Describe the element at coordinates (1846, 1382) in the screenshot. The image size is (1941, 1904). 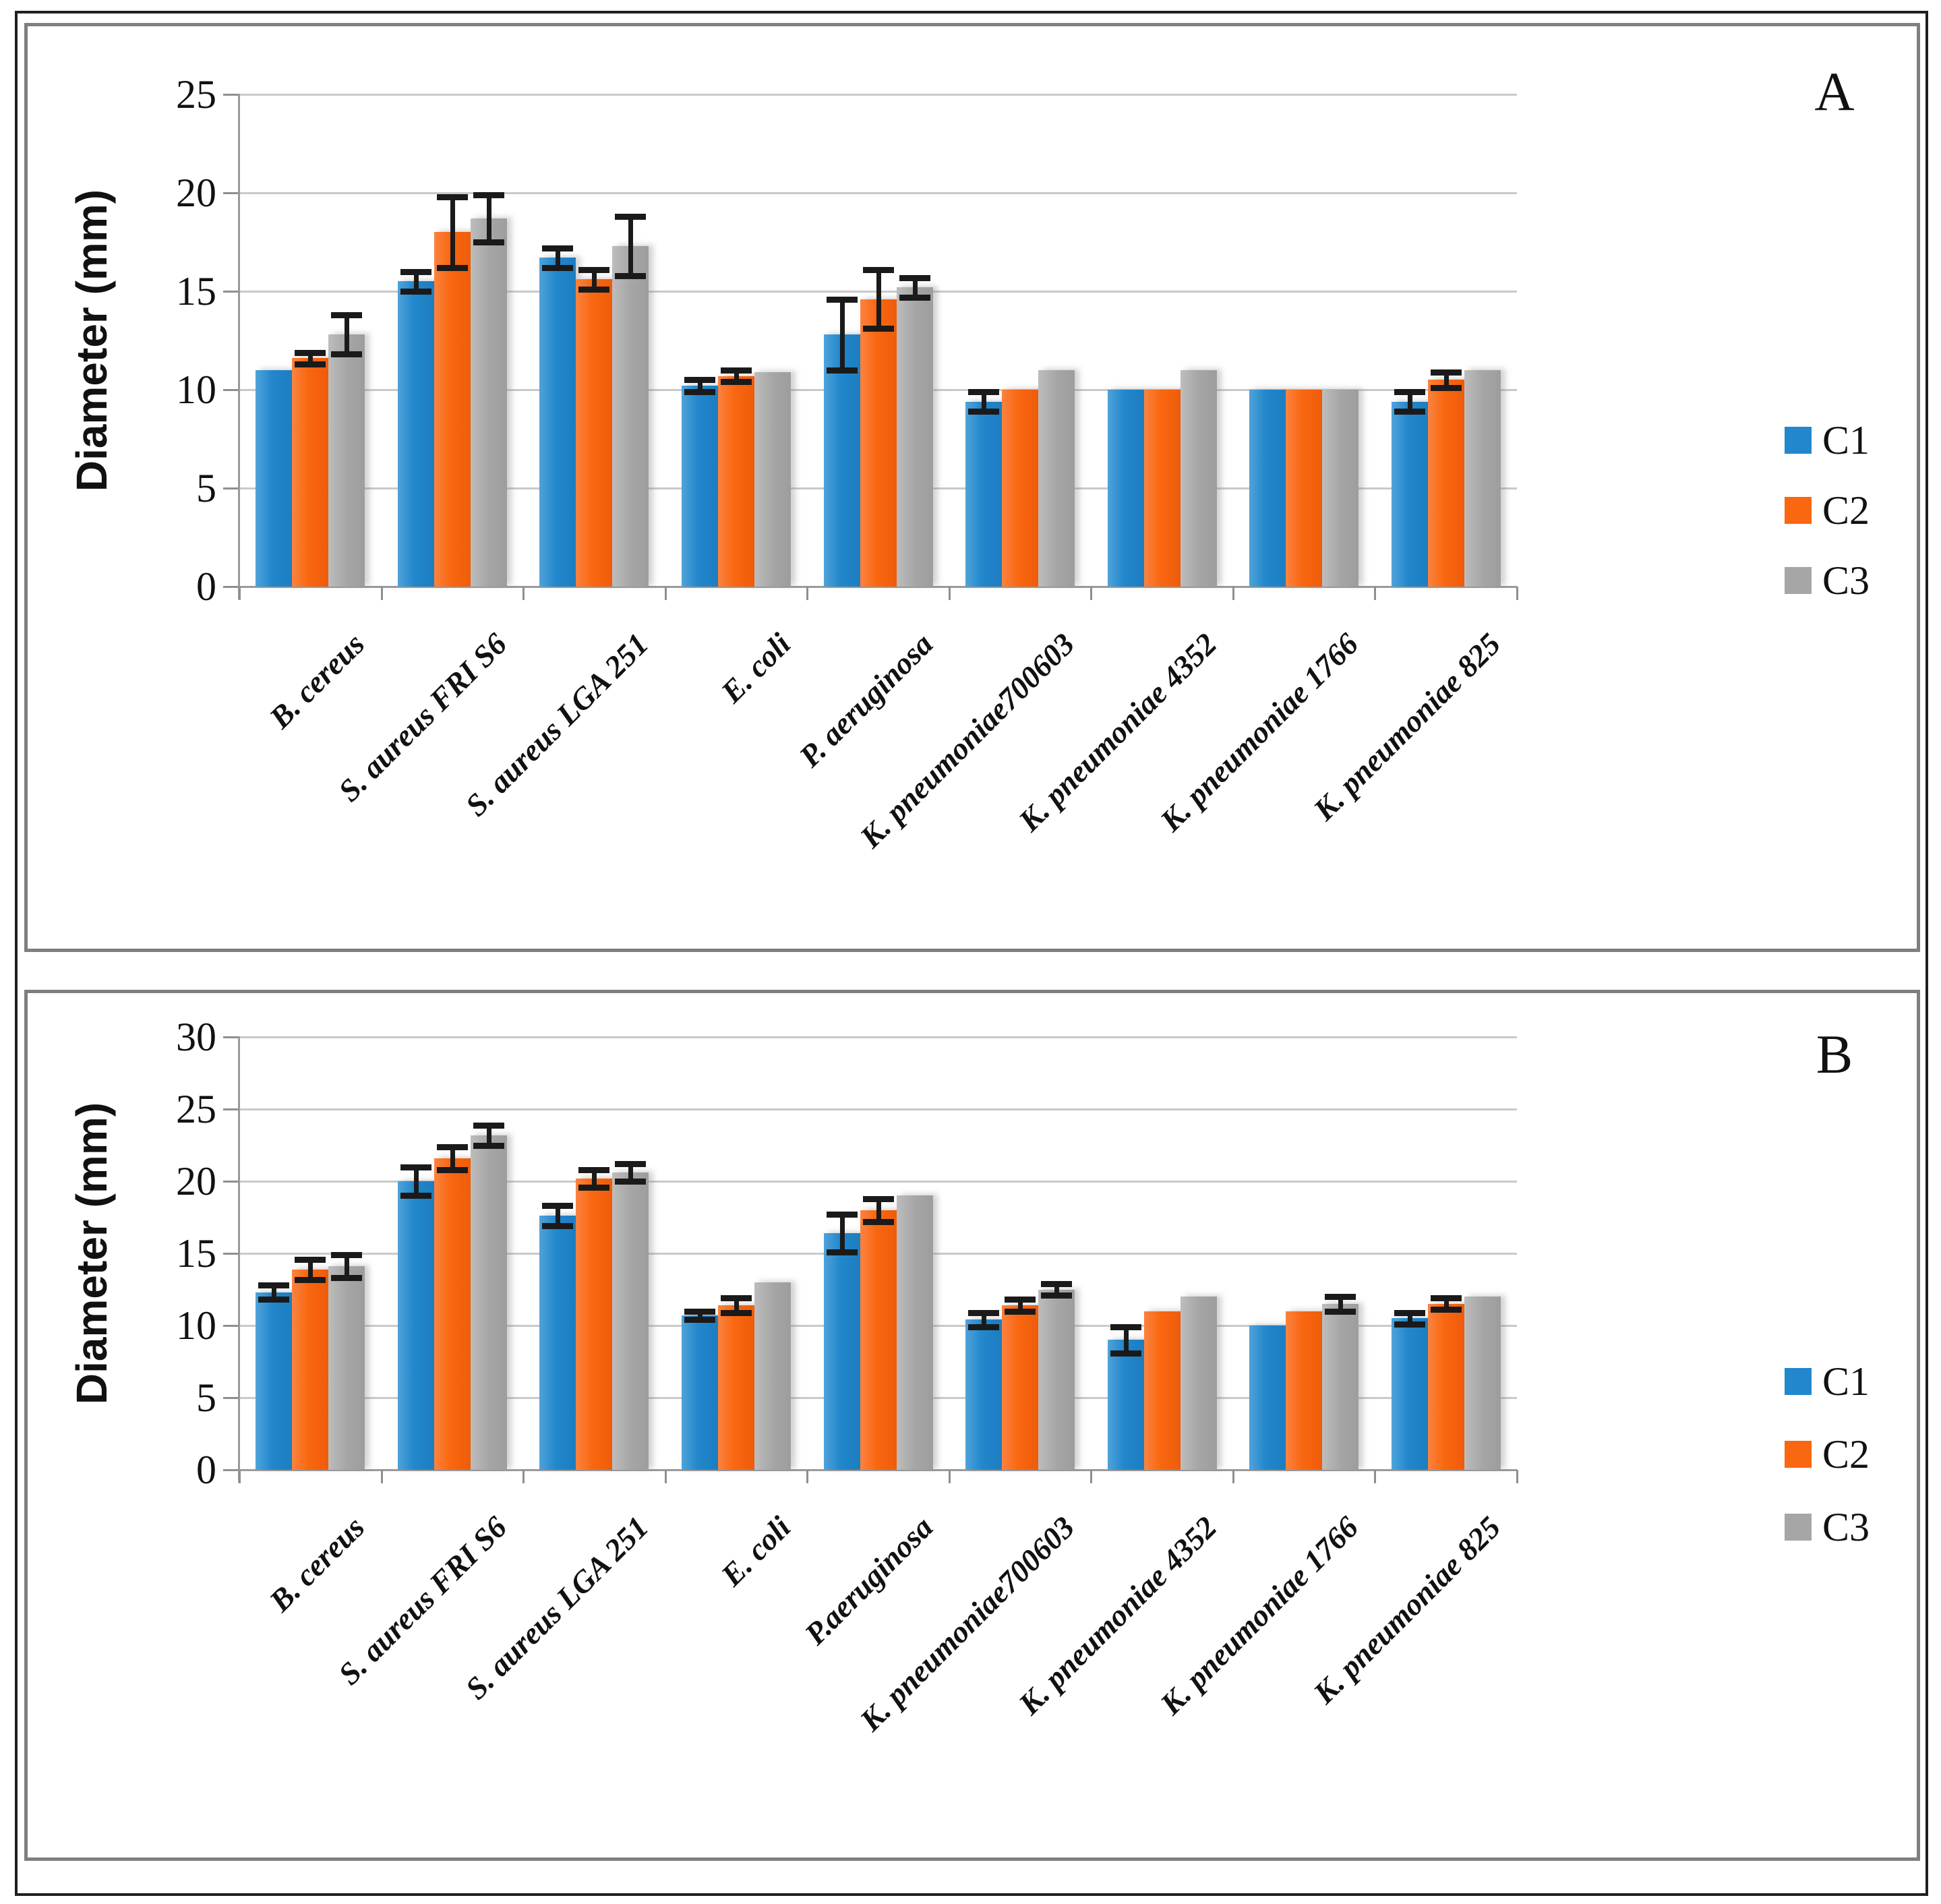
I see `legend-label-c1: C1` at that location.